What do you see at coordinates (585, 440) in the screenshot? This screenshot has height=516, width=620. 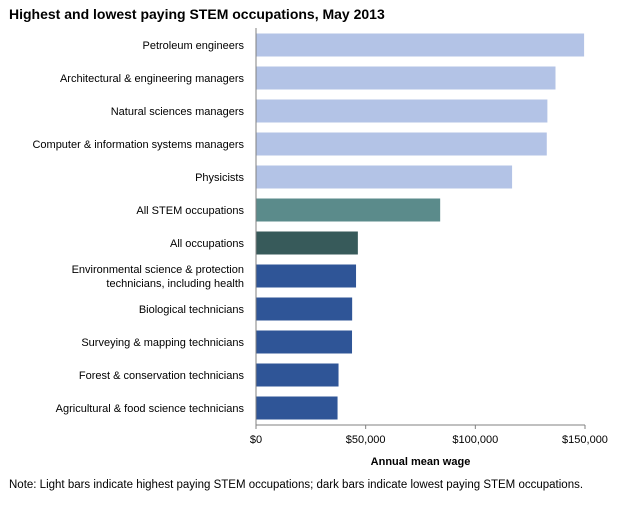 I see `x-tick-label: $150,000` at bounding box center [585, 440].